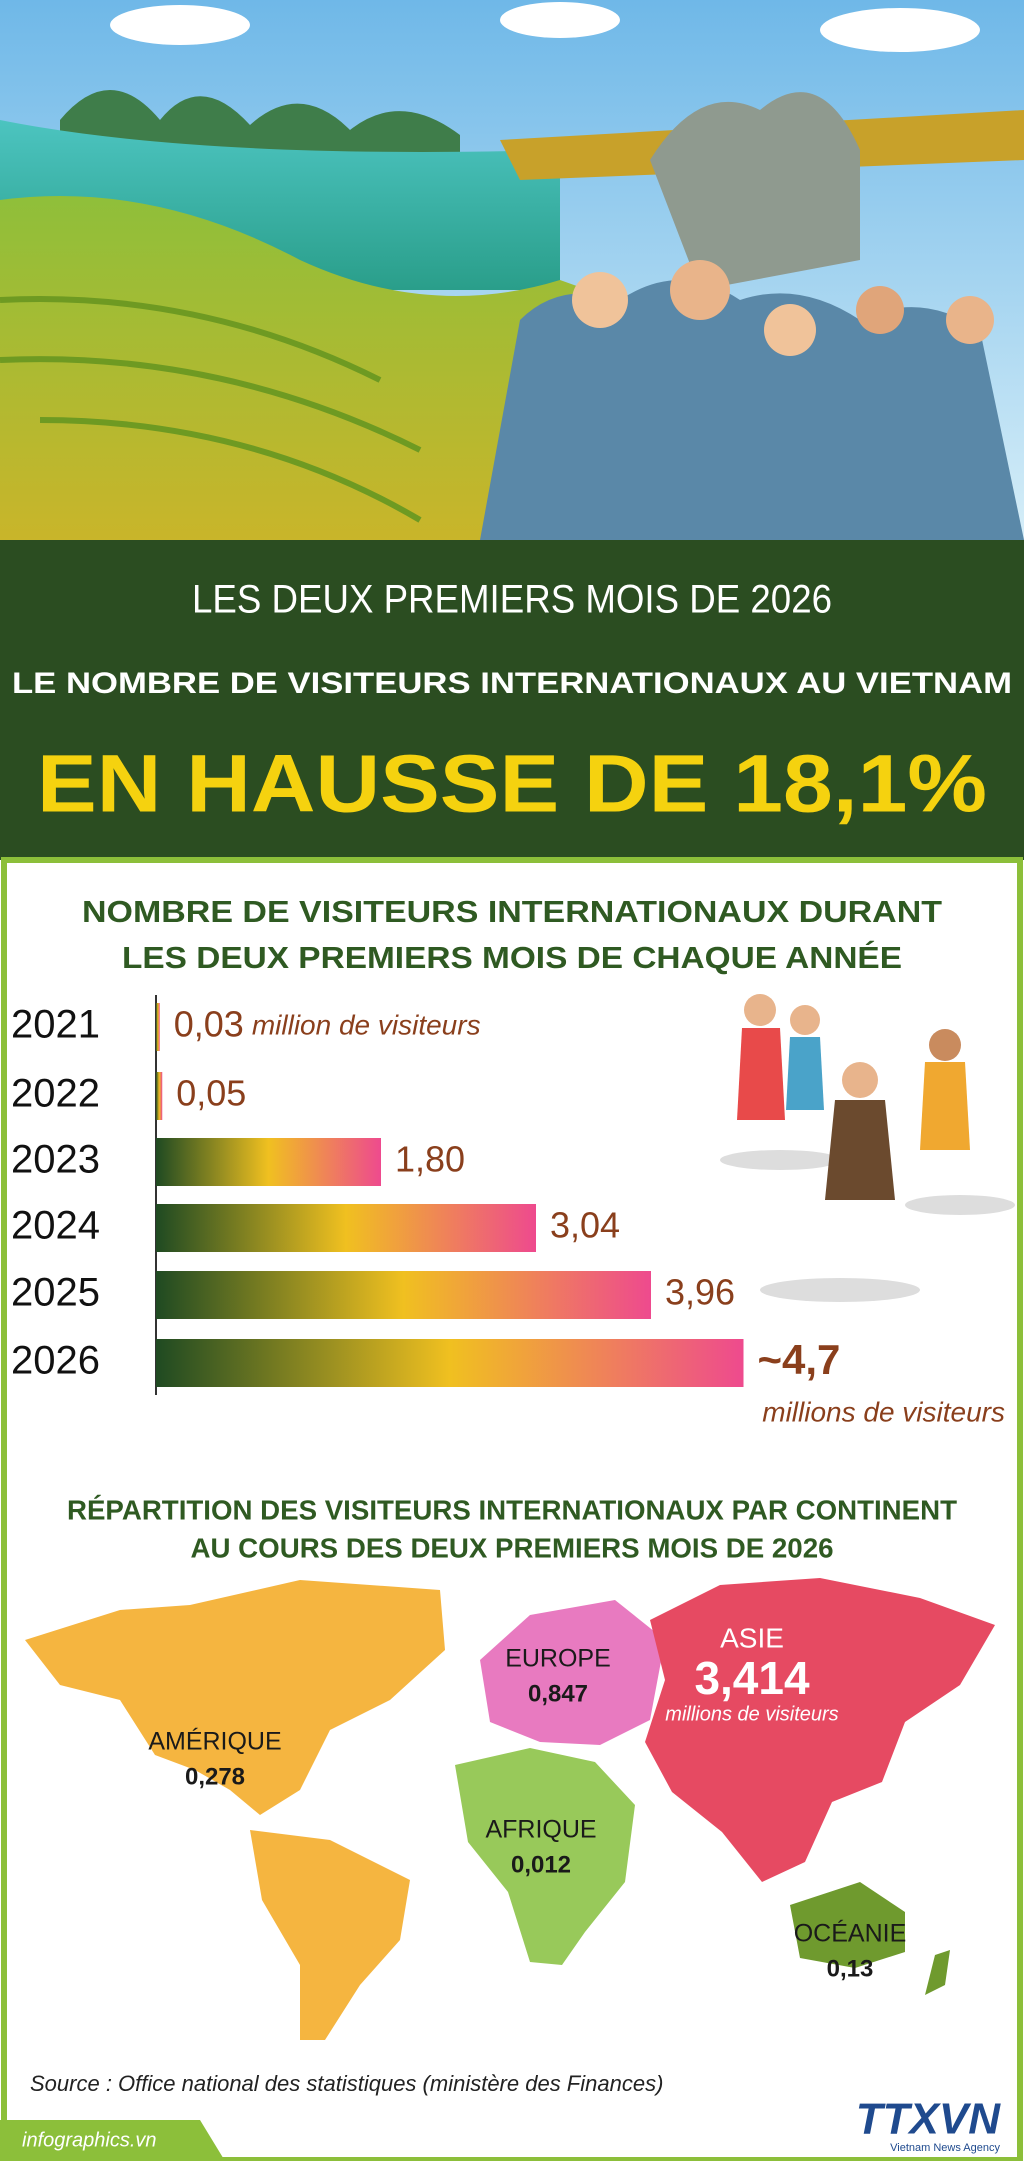  I want to click on category-label: 2021, so click(55, 1025).